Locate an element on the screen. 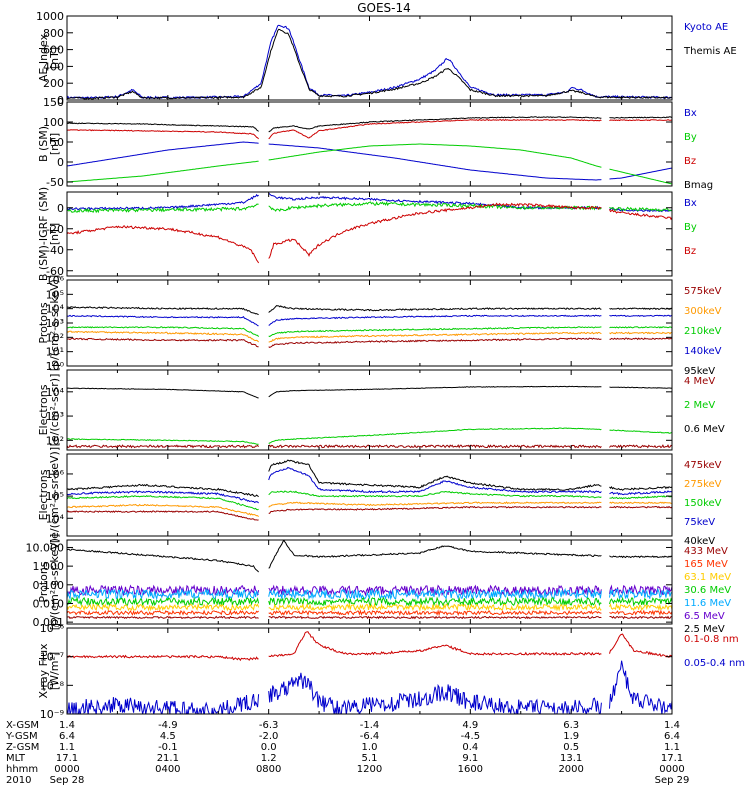 The width and height of the screenshot is (750, 800). legend-entry: 30.6 MeV is located at coordinates (707, 590).